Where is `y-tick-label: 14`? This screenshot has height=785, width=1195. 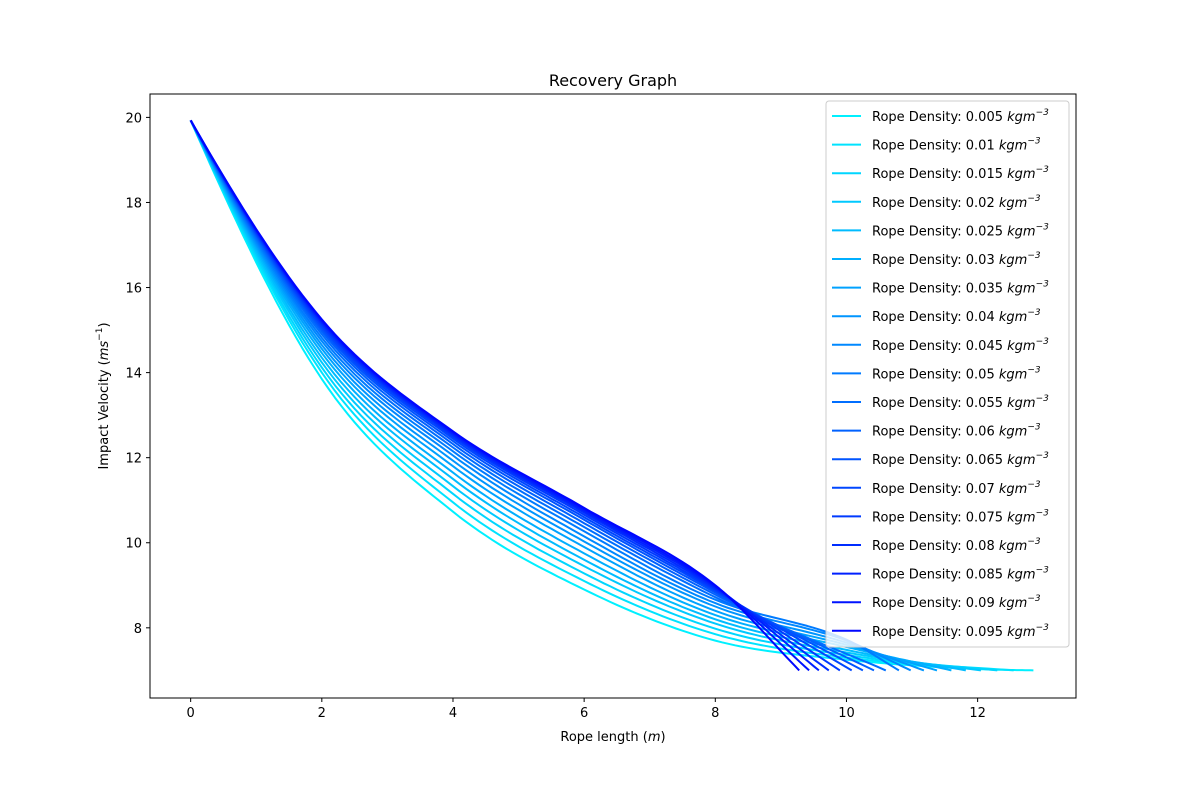
y-tick-label: 14 is located at coordinates (133, 374).